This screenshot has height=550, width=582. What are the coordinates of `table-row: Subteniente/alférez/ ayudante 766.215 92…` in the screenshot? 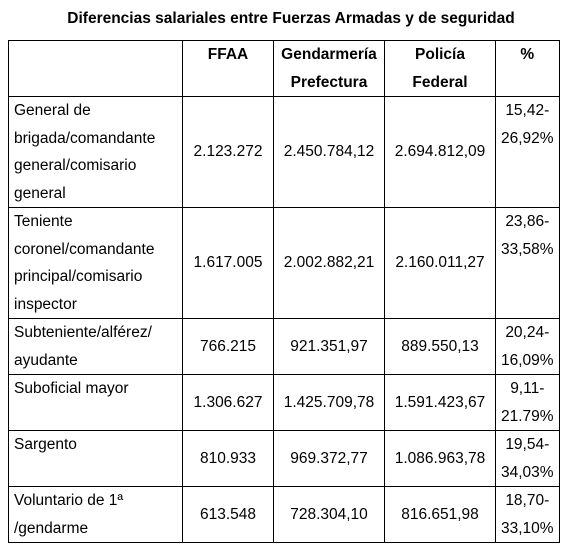 It's located at (284, 346).